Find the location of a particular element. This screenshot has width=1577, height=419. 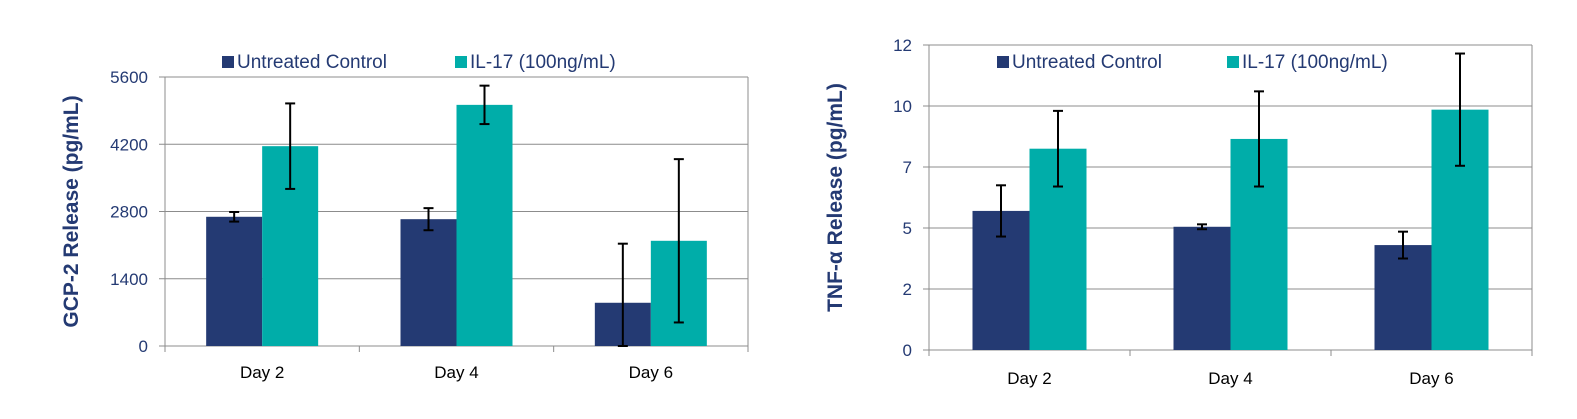

y-tick-label: 2800 is located at coordinates (129, 212).